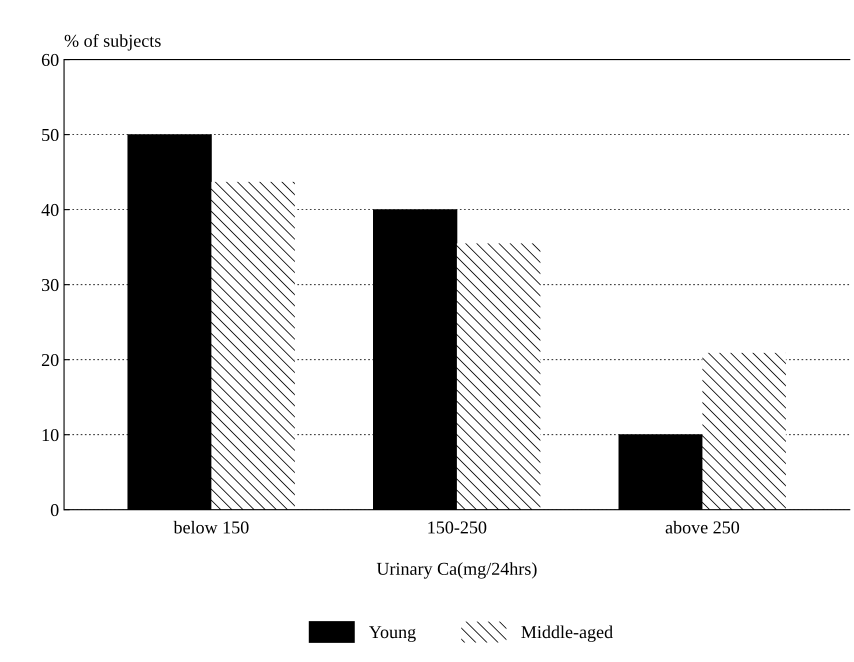 Image resolution: width=854 pixels, height=662 pixels. Describe the element at coordinates (49, 210) in the screenshot. I see `y-tick-label: 40` at that location.